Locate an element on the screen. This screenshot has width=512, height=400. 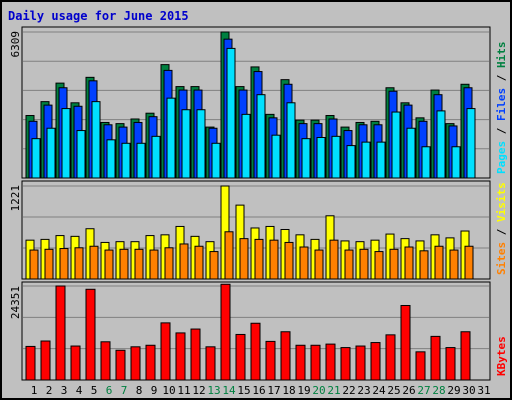
x-tick-label-13: 13 is located at coordinates (213, 390).